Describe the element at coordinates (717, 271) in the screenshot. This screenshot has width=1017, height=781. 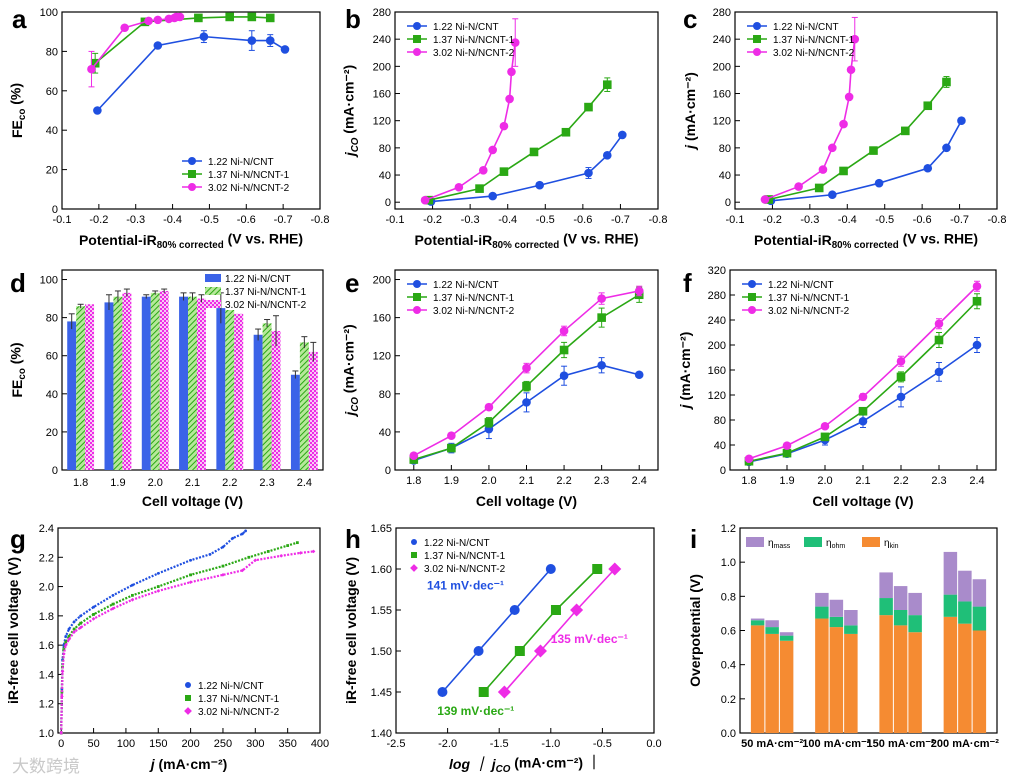
I see `y-tick-label: 320` at that location.